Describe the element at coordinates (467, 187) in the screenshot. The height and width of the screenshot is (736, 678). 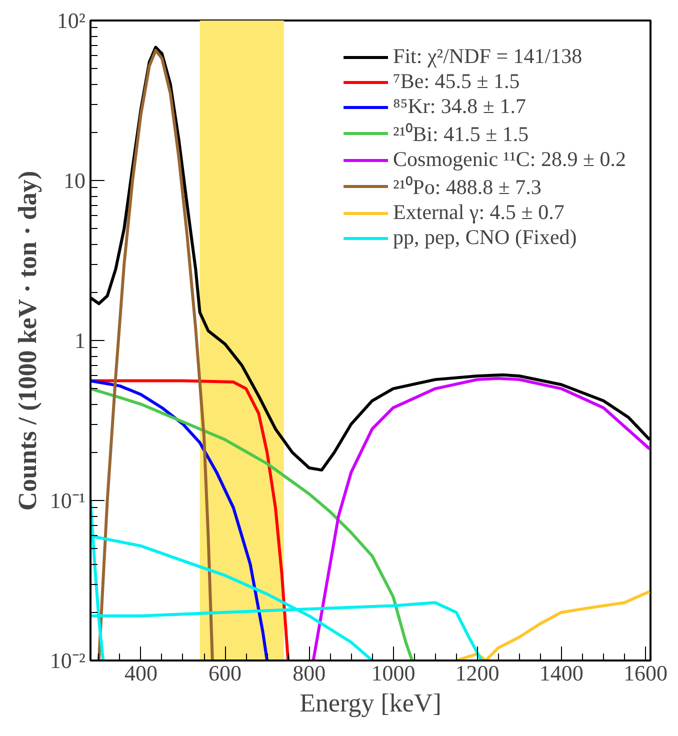
I see `legend-label: ²¹⁰Po: 488.8 ± 7.3` at that location.